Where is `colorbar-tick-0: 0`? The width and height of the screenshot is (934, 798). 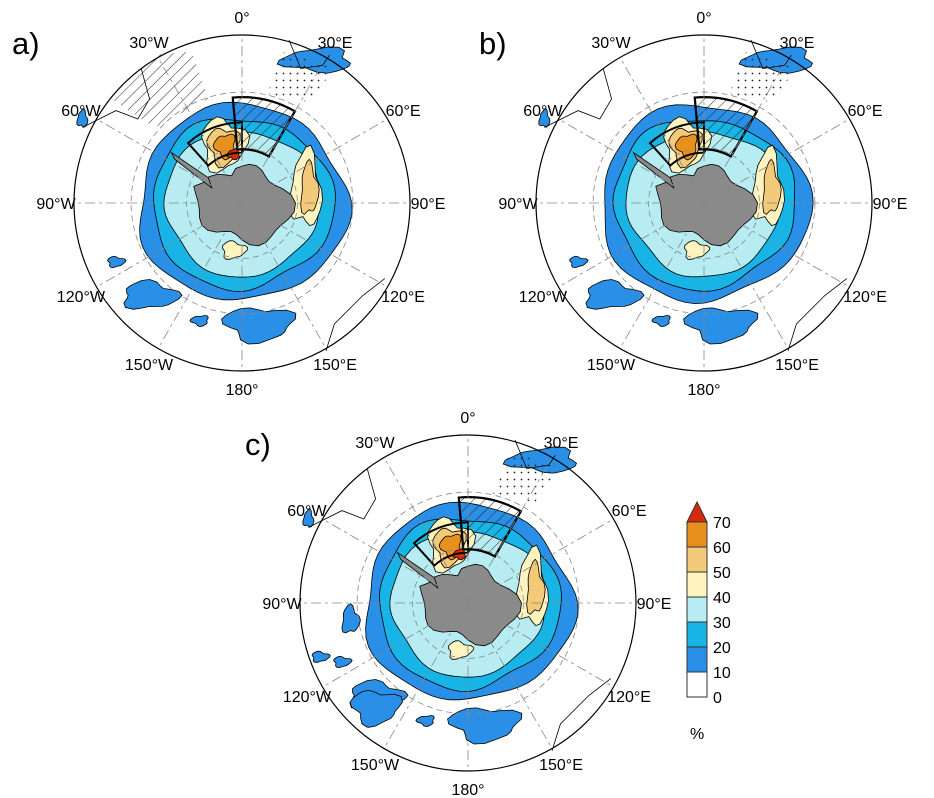
colorbar-tick-0: 0 is located at coordinates (717, 698).